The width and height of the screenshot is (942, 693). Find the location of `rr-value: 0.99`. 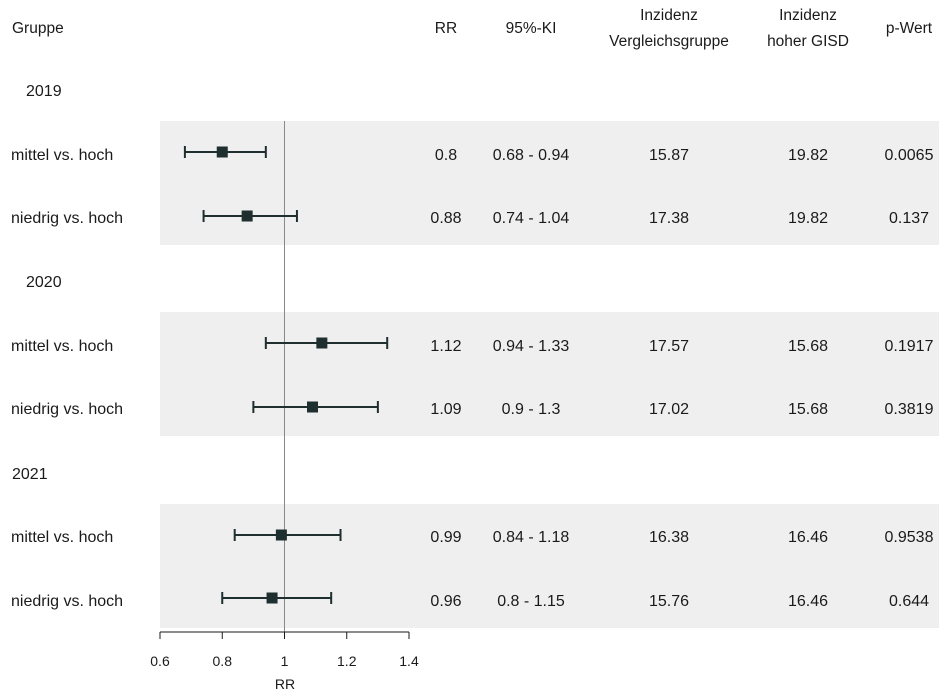

rr-value: 0.99 is located at coordinates (445, 537).